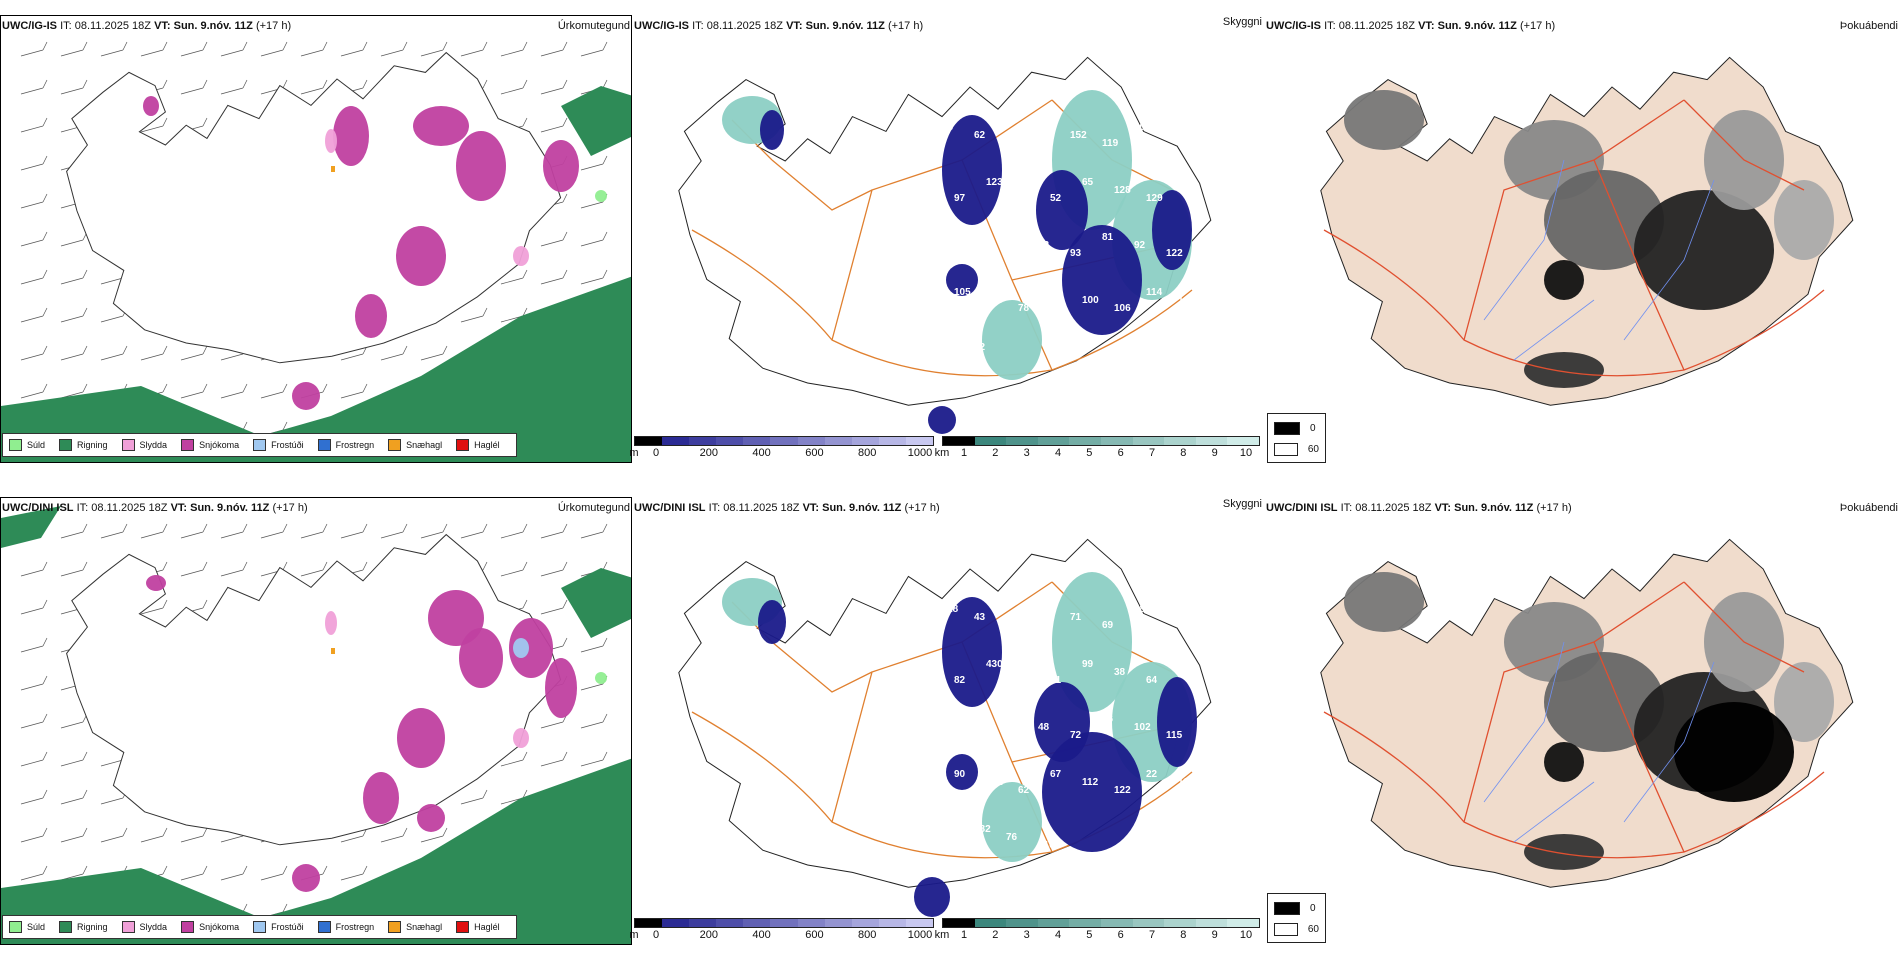 The height and width of the screenshot is (957, 1900). Describe the element at coordinates (1110, 143) in the screenshot. I see `ceiling-height-label: 119` at that location.